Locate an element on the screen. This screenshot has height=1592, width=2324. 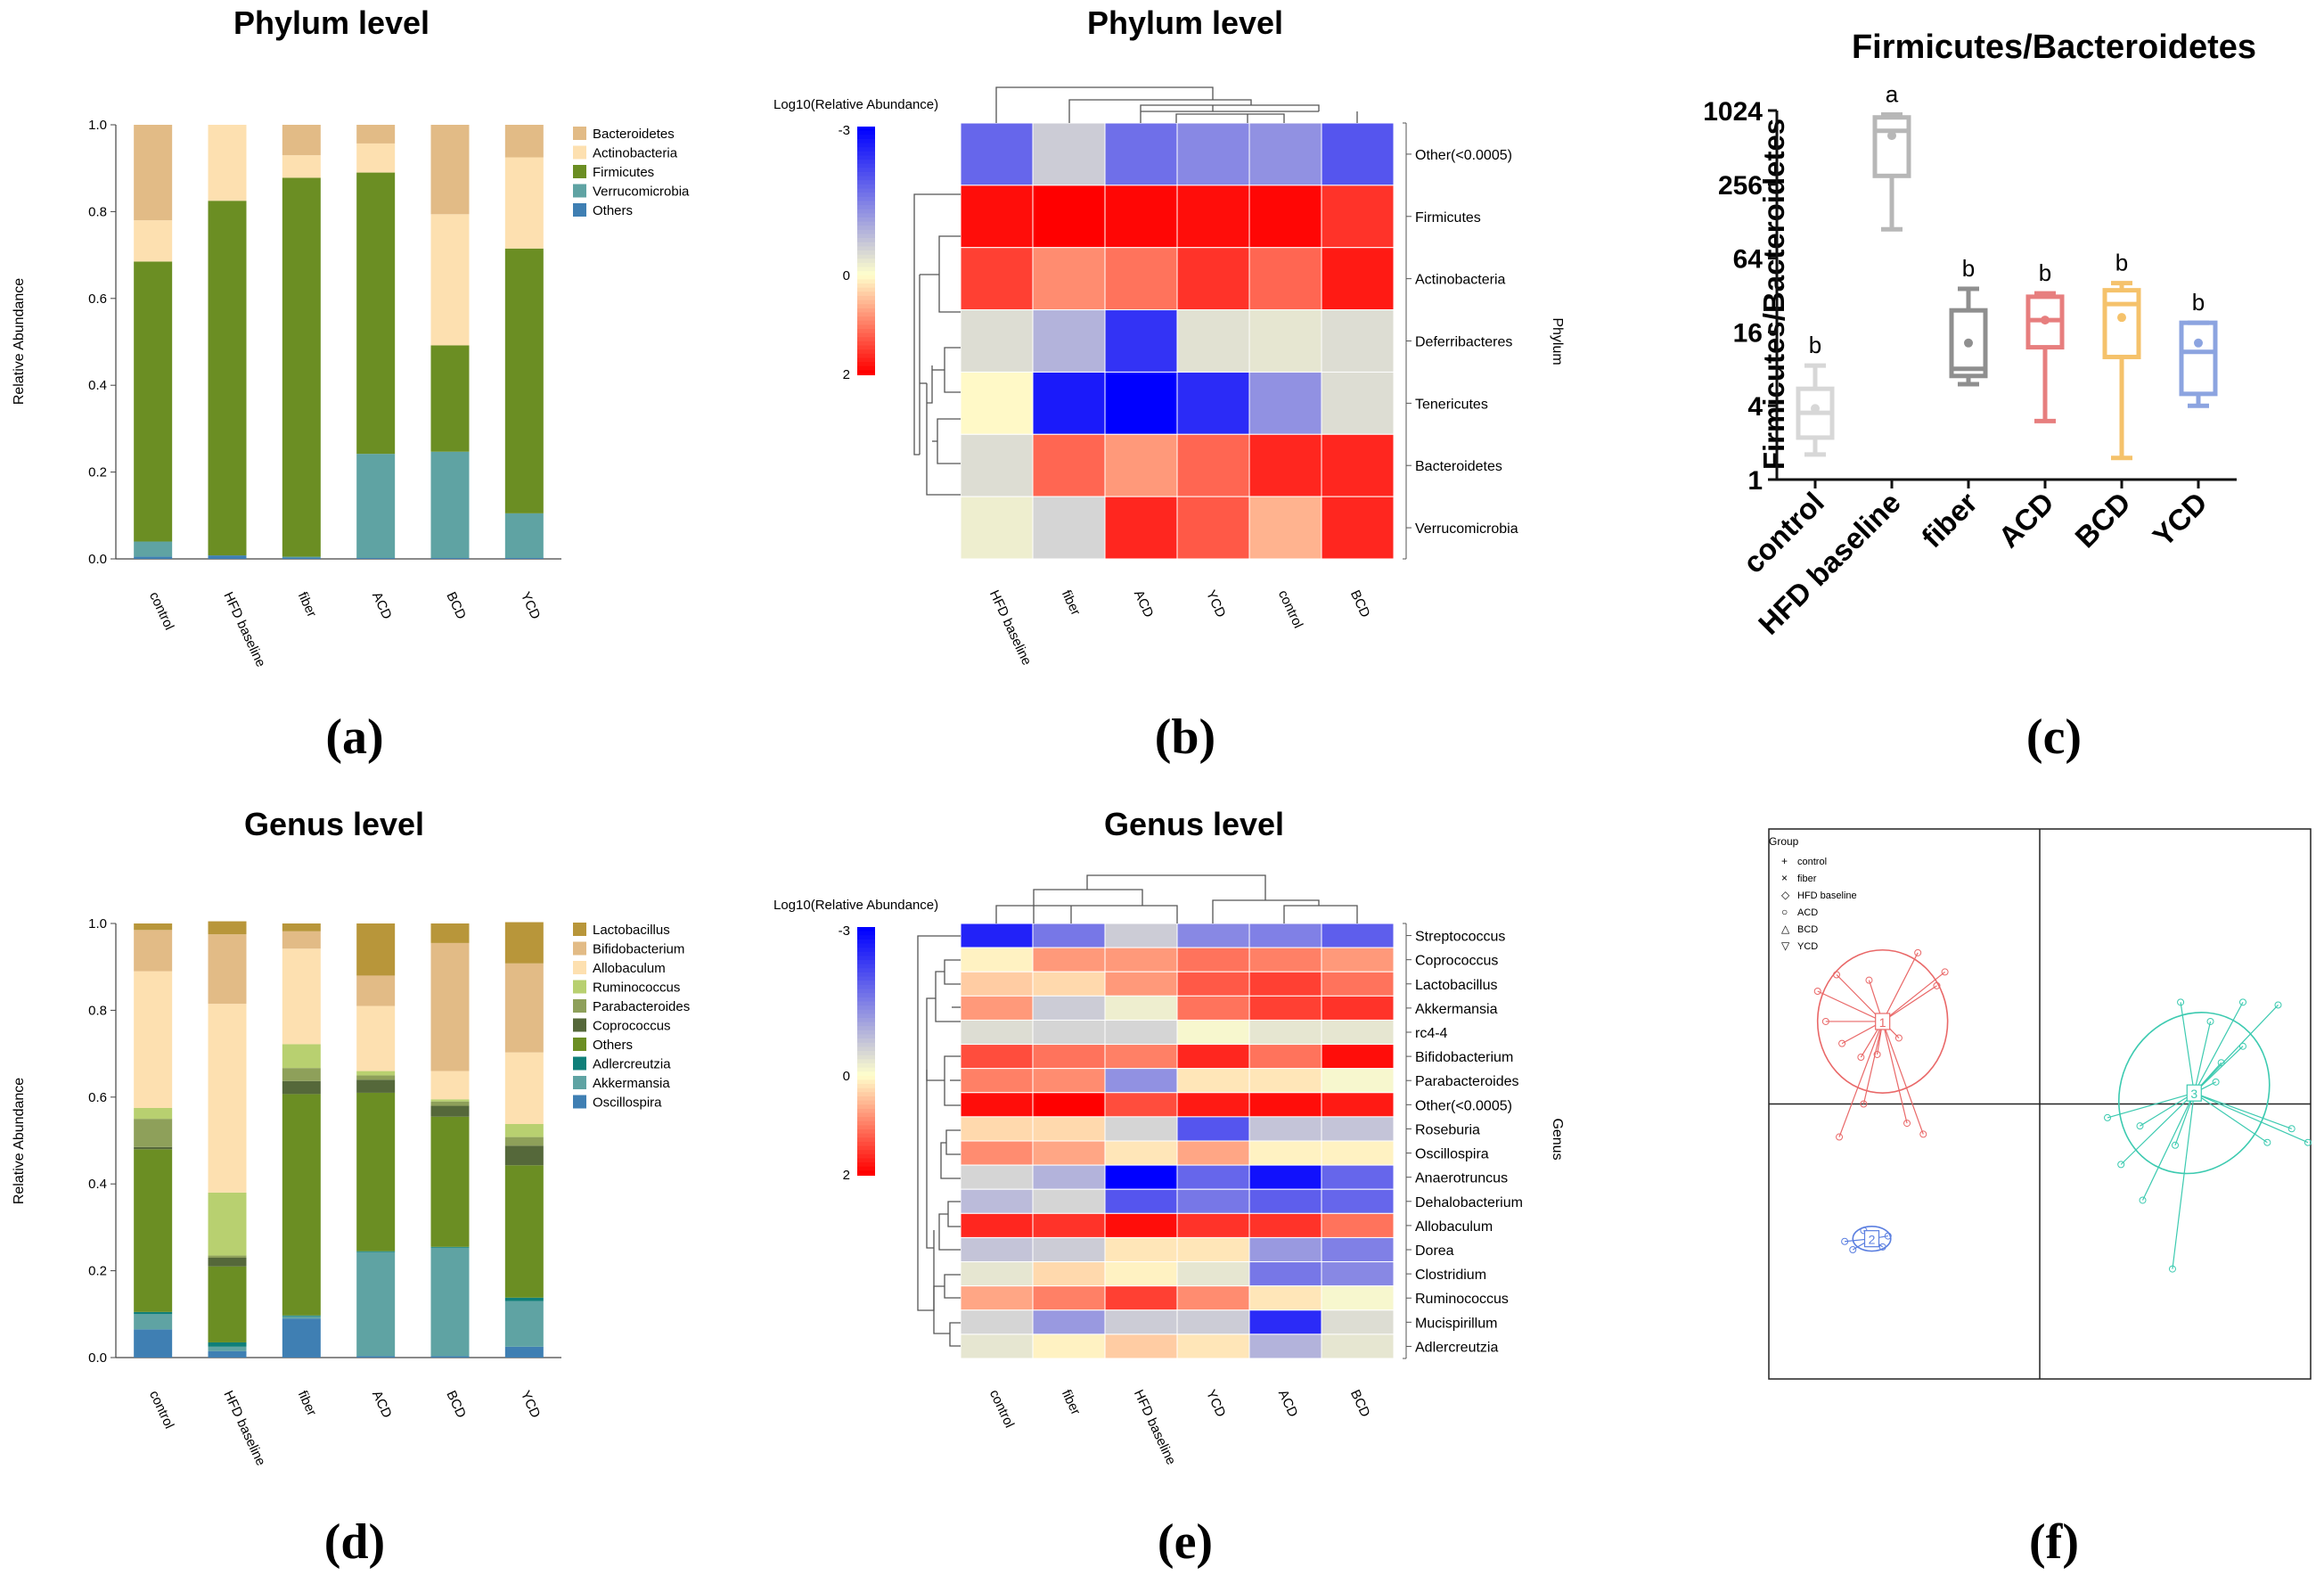
panel-d-bar-fiber-akkermansia is located at coordinates (301, 1317).